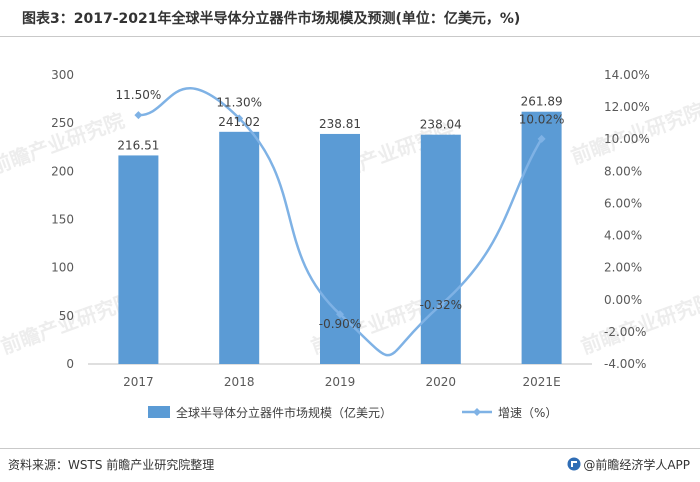  What do you see at coordinates (542, 120) in the screenshot?
I see `growth-value-label: 10.02%` at bounding box center [542, 120].